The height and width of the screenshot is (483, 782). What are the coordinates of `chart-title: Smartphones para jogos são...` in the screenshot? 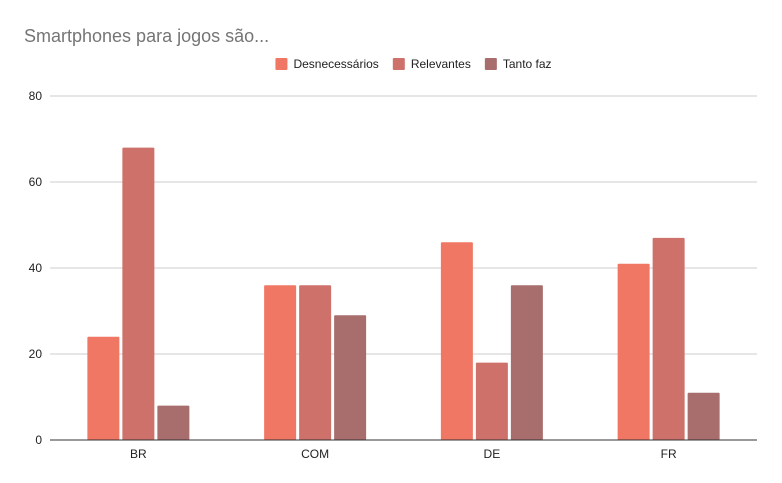 It's located at (146, 36).